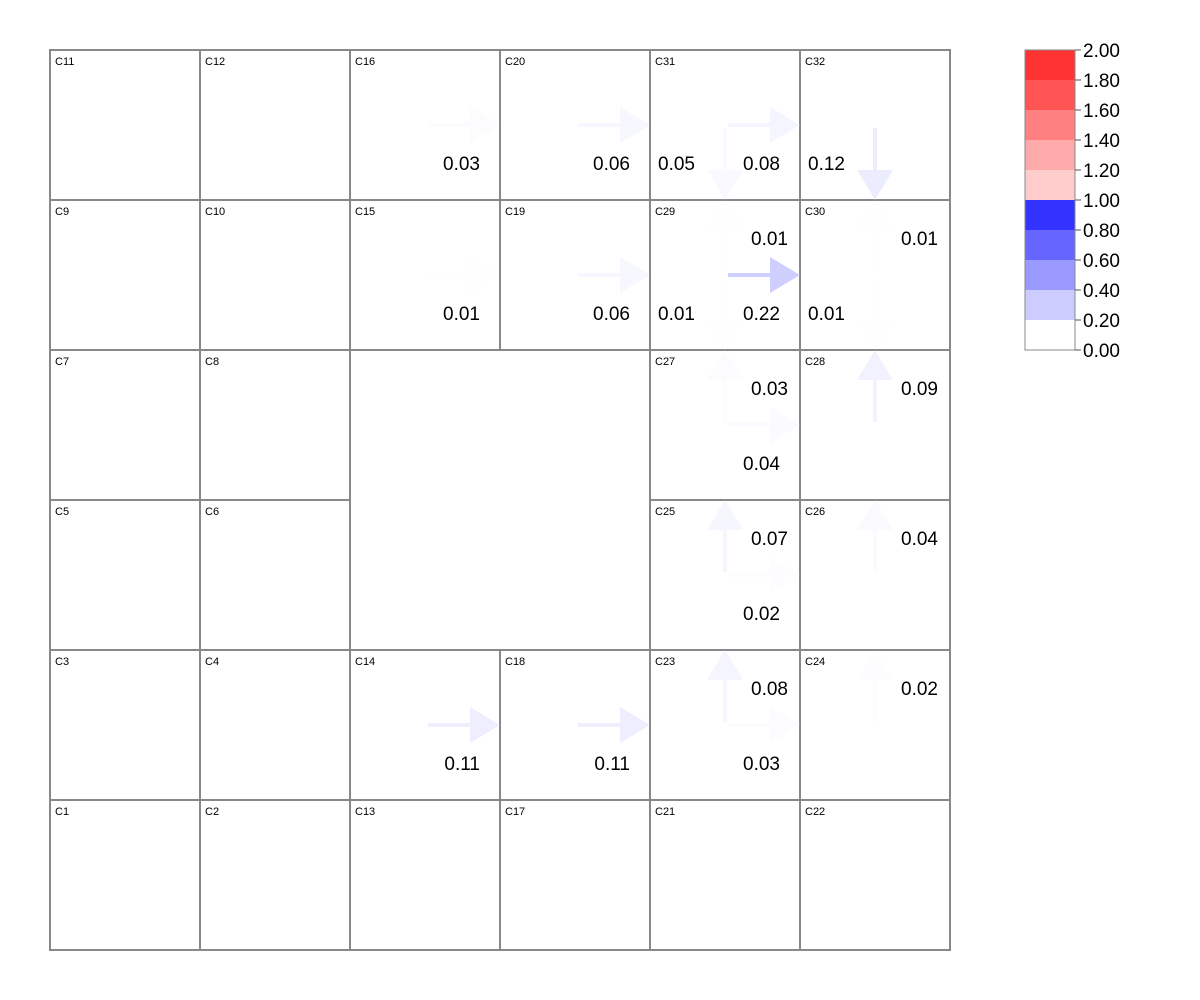 This screenshot has width=1200, height=1000. I want to click on cell-label: C4, so click(212, 662).